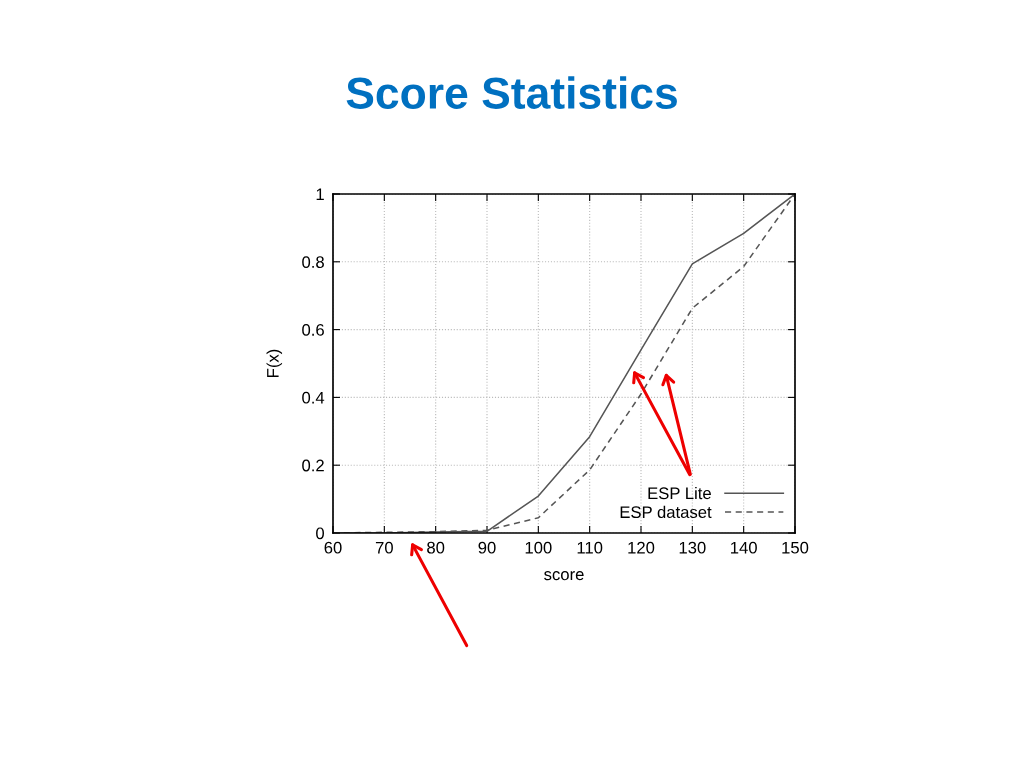 This screenshot has width=1024, height=768. What do you see at coordinates (641, 547) in the screenshot?
I see `x-tick-label: 120` at bounding box center [641, 547].